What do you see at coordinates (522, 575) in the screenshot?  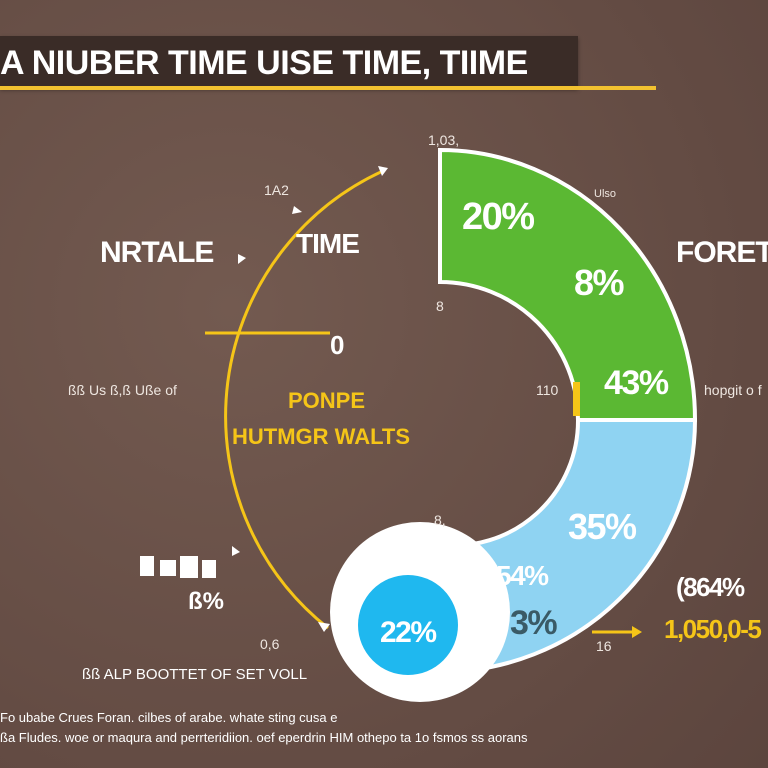 I see `pct-label-54: 54%` at bounding box center [522, 575].